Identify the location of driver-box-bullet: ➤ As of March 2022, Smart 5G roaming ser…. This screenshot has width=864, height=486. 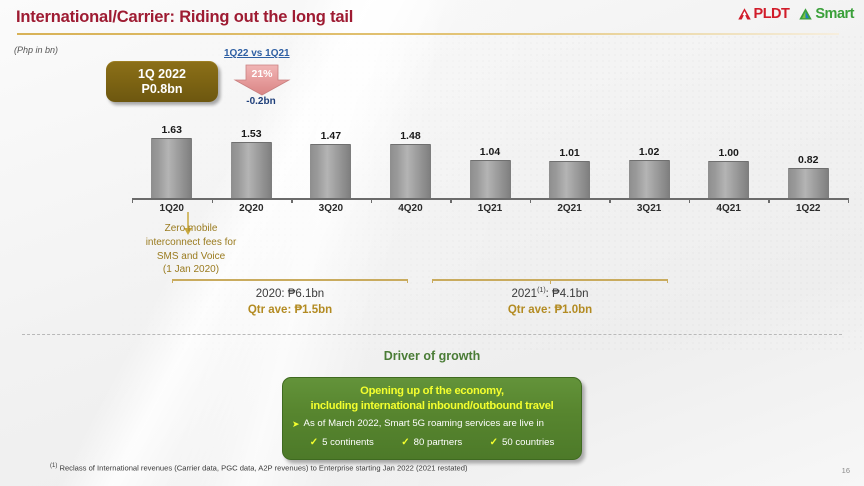
(432, 424).